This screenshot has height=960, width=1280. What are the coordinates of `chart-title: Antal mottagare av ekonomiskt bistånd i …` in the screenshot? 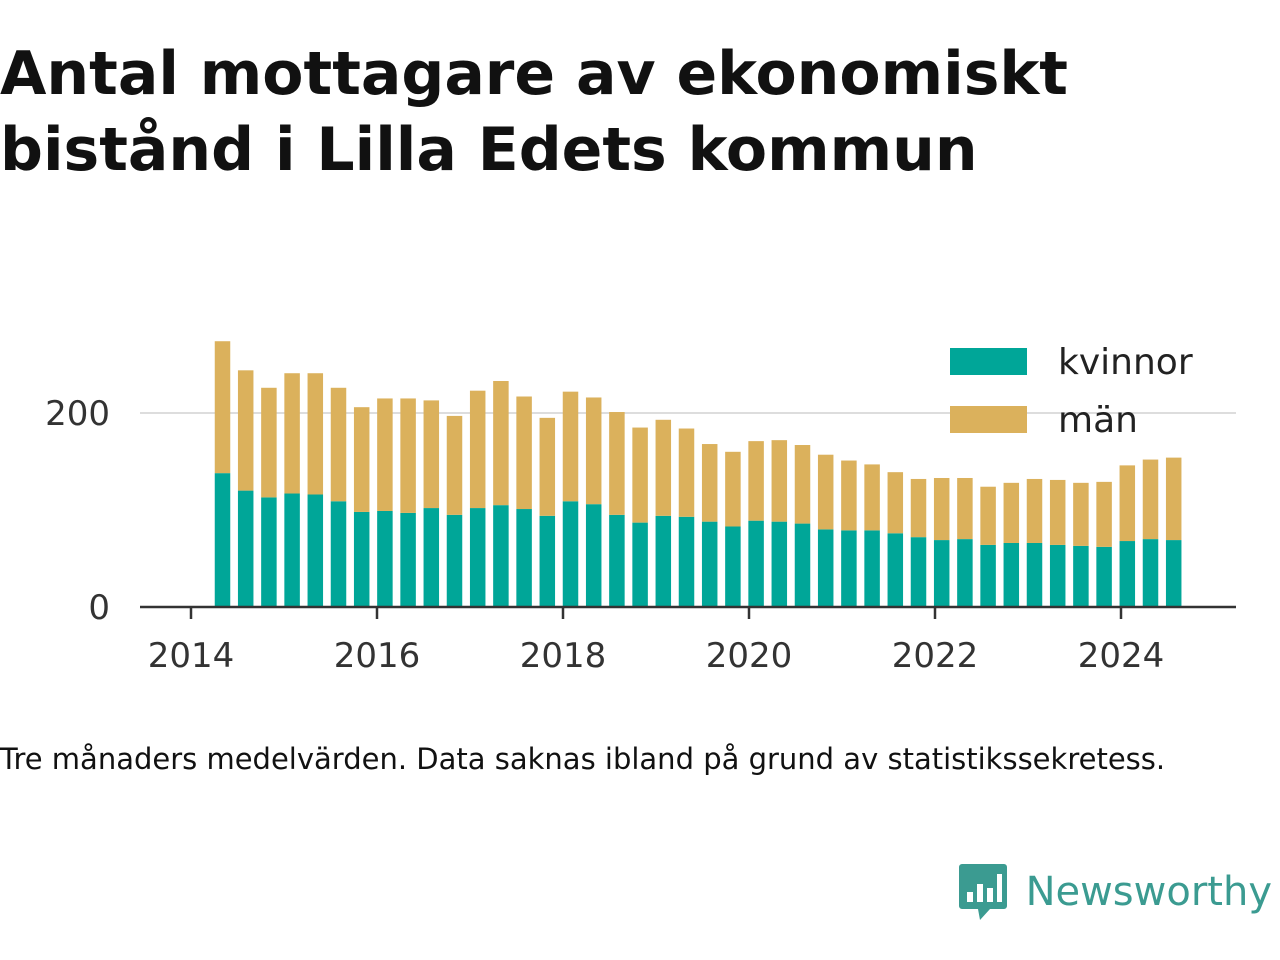 It's located at (534, 112).